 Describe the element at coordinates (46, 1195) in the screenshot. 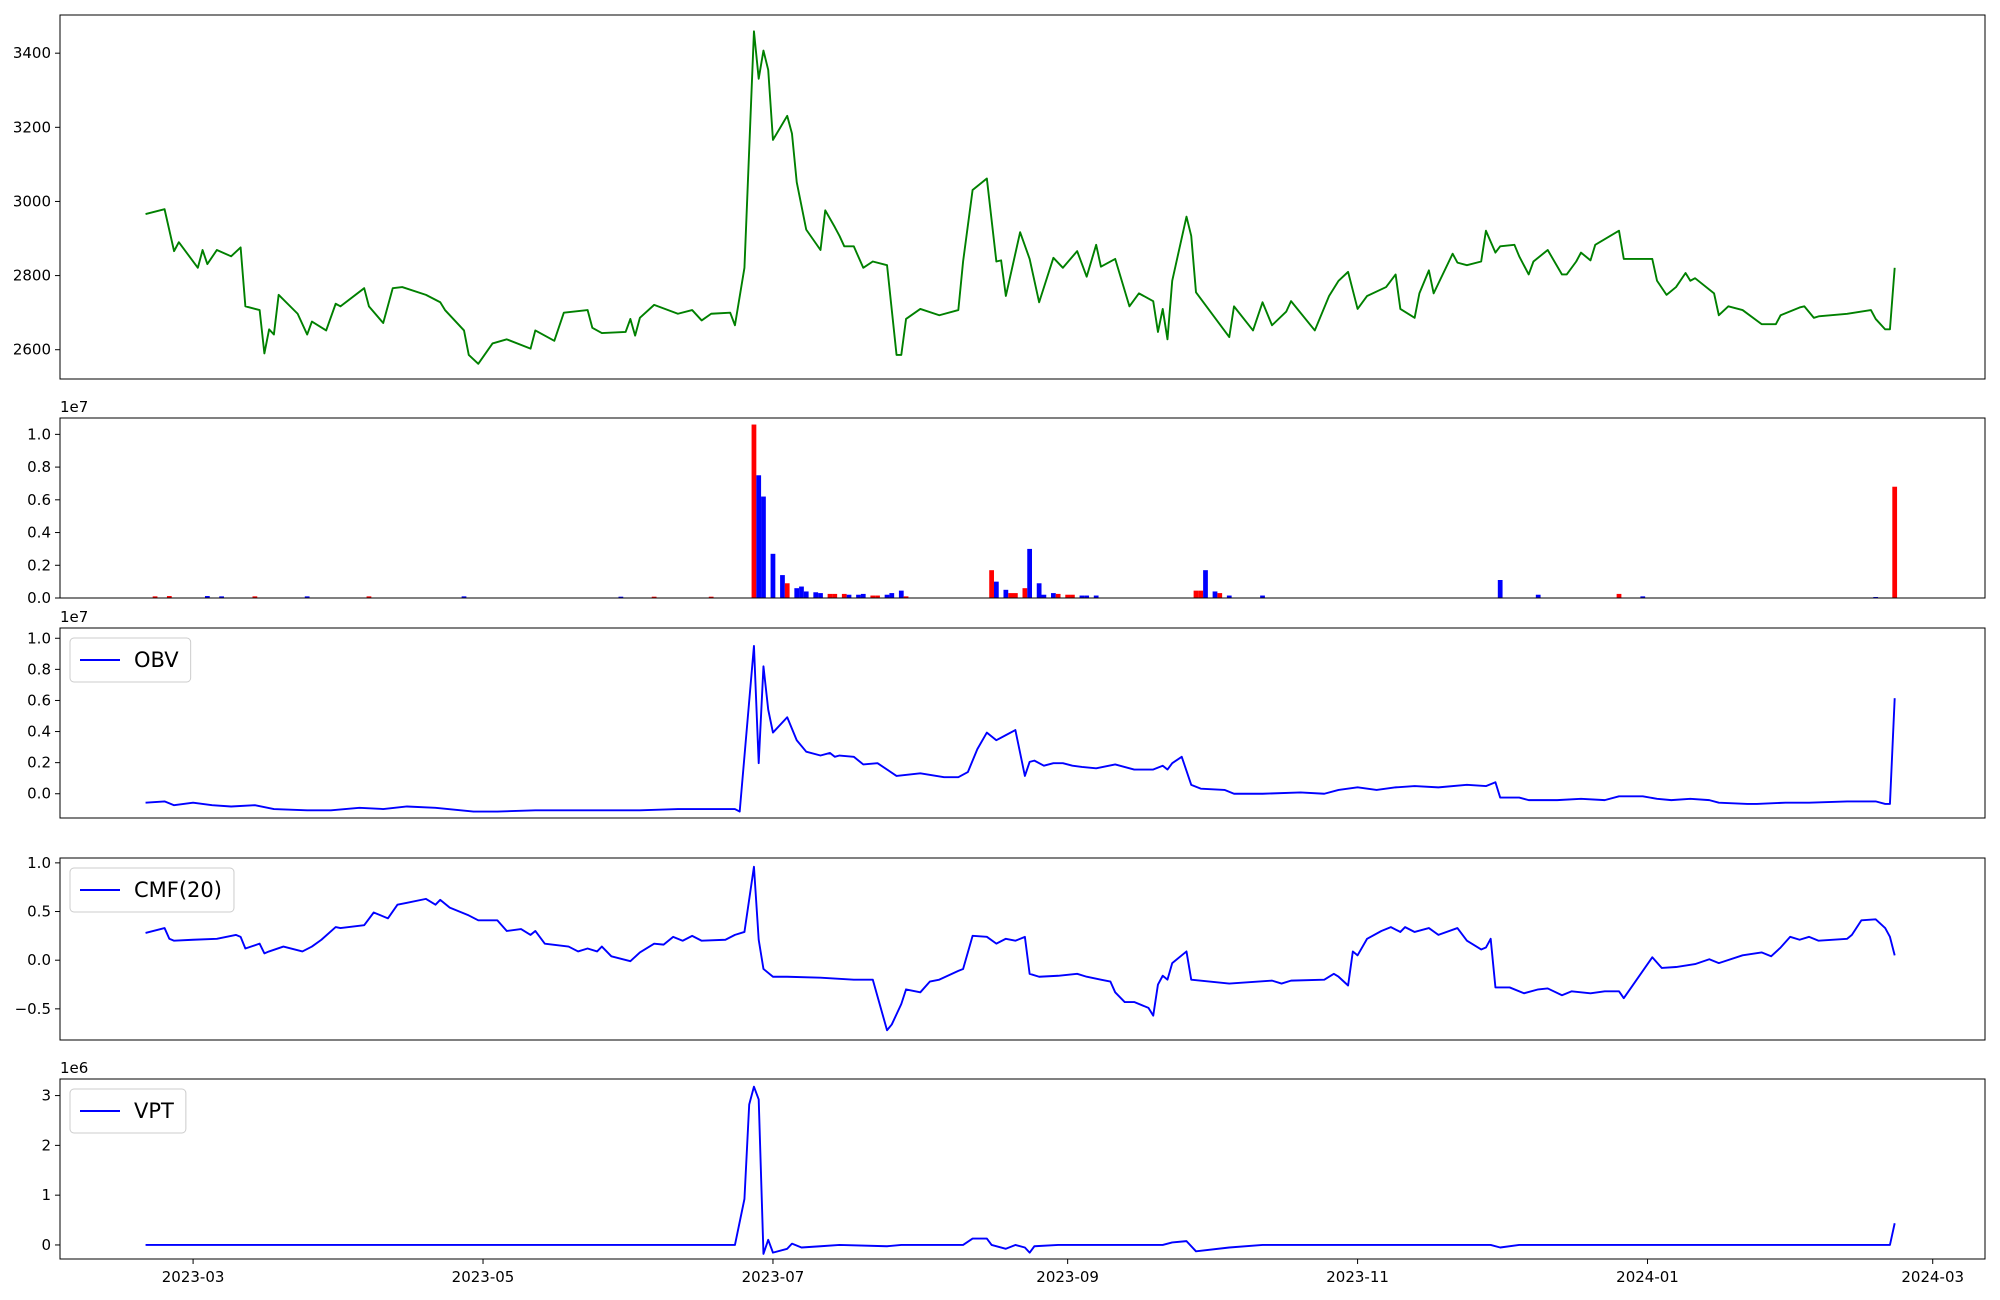

I see `y-tick-label: 1` at that location.